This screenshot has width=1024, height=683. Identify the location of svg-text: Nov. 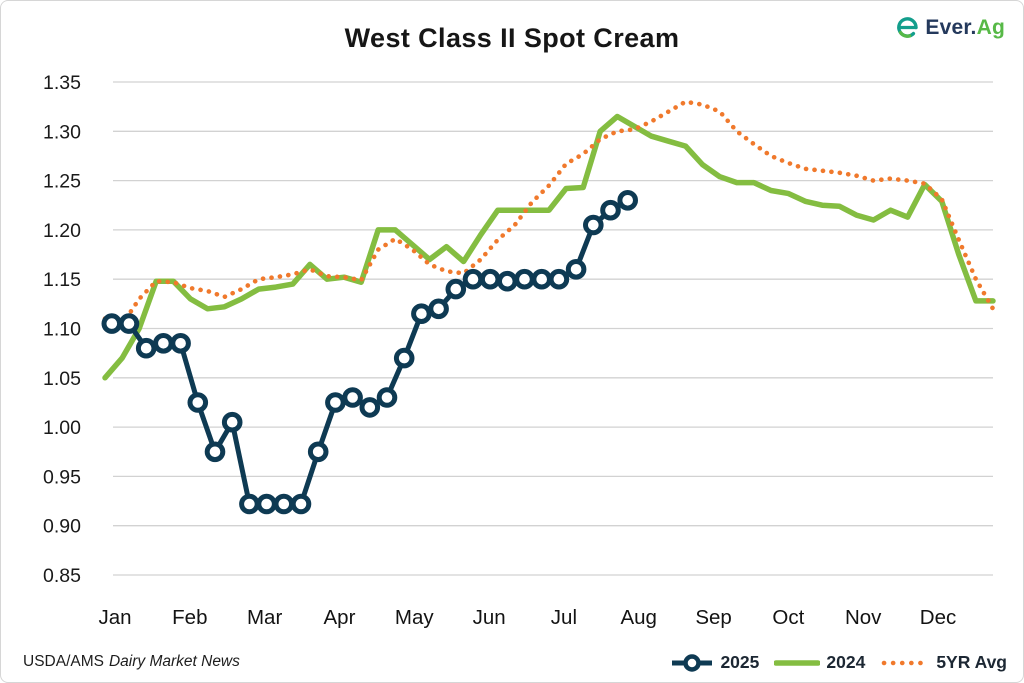
(863, 617).